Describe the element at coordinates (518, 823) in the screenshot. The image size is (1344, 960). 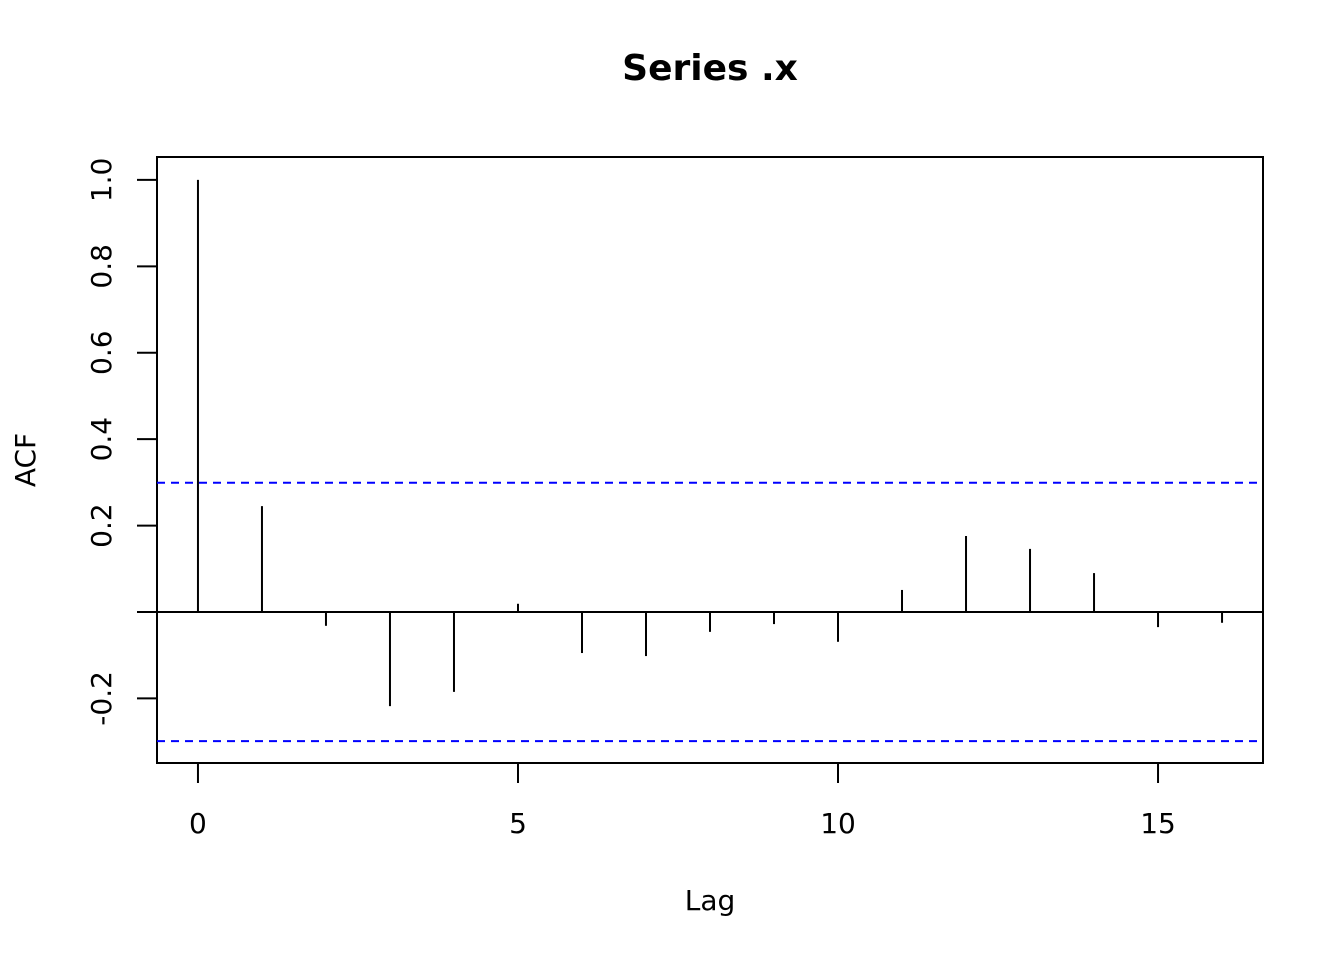
I see `x-tick-label: 5` at that location.